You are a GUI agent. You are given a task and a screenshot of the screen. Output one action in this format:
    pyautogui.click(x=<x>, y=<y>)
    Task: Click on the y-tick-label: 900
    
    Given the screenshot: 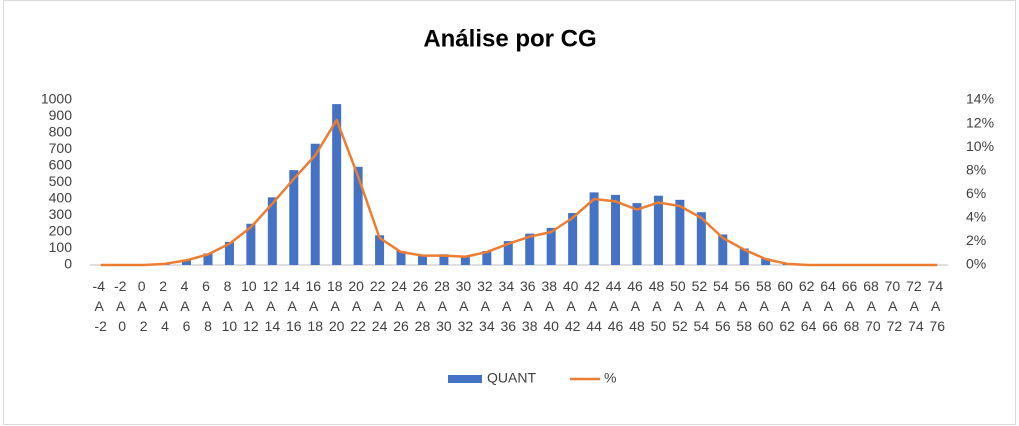 What is the action you would take?
    pyautogui.click(x=61, y=115)
    